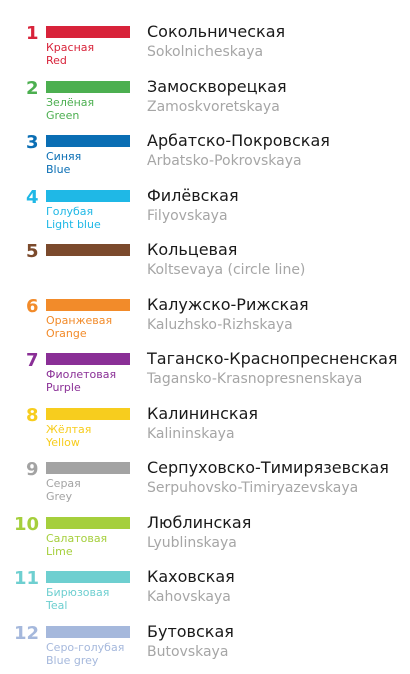 This screenshot has height=674, width=410. Describe the element at coordinates (58, 169) in the screenshot. I see `color-name-en: Blue` at that location.